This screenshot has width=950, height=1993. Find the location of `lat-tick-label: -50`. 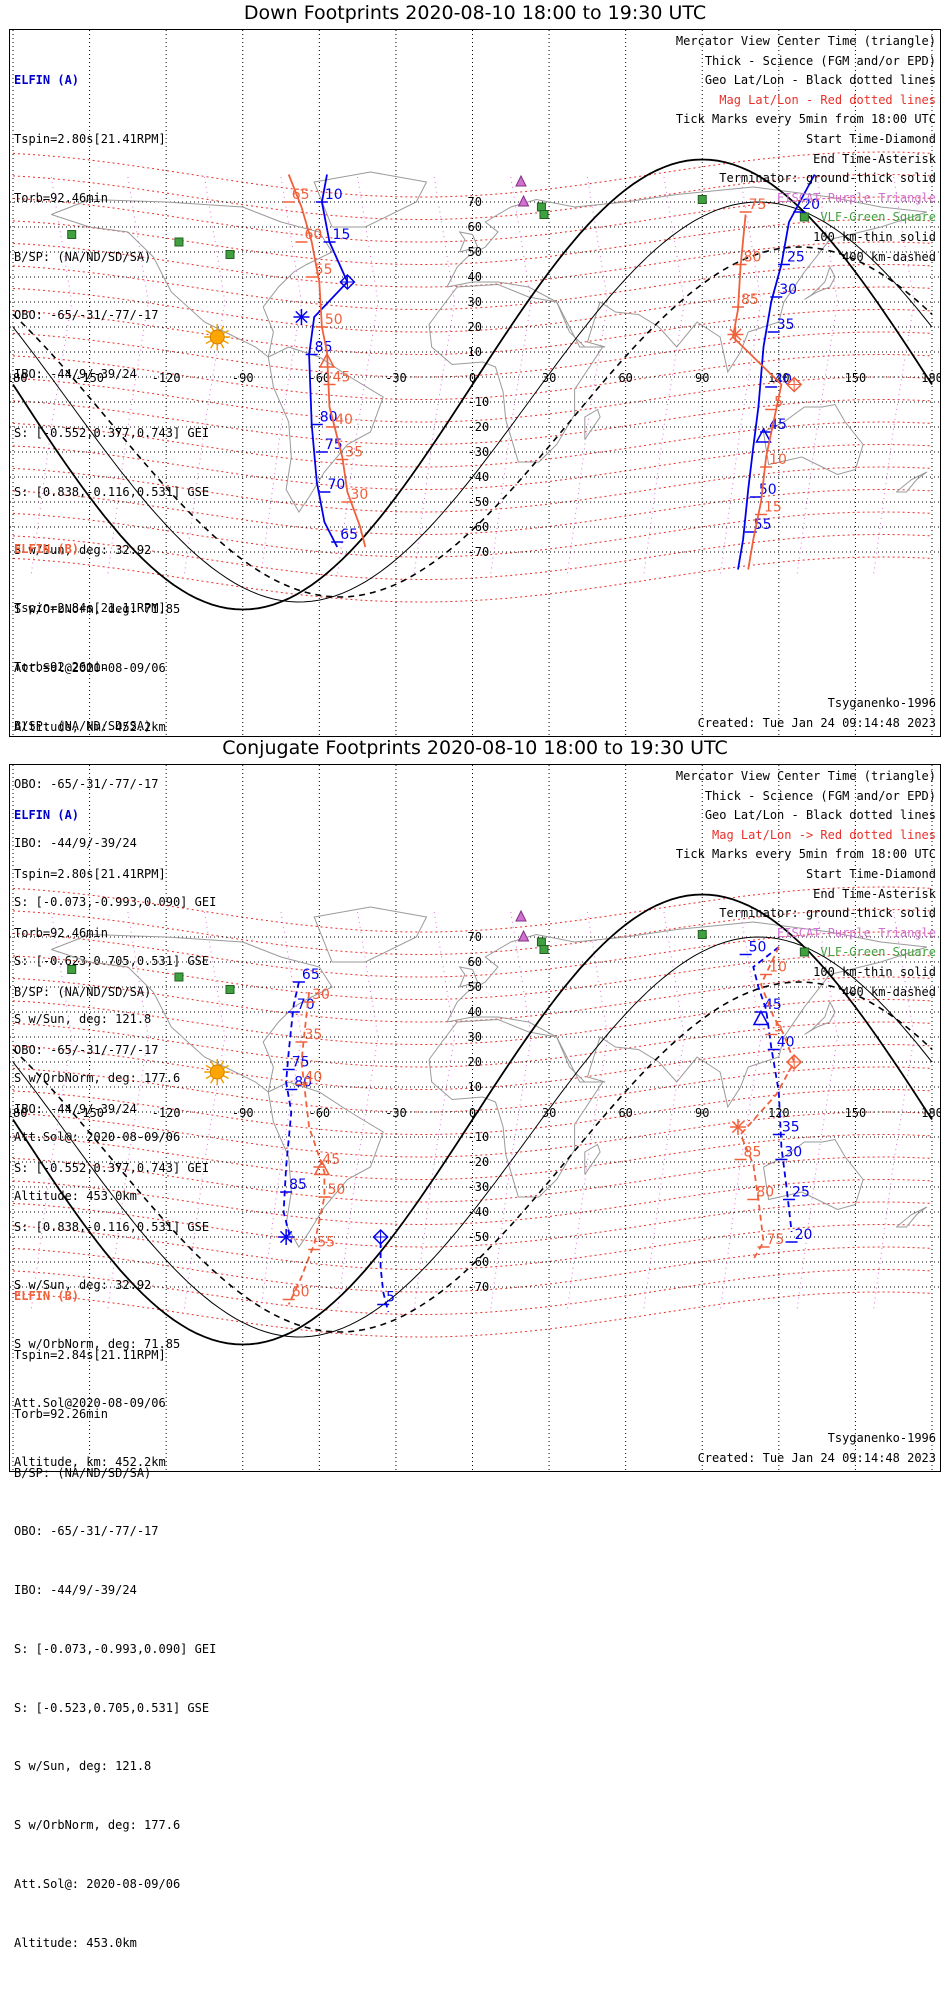

lat-tick-label: -50 is located at coordinates (479, 502).